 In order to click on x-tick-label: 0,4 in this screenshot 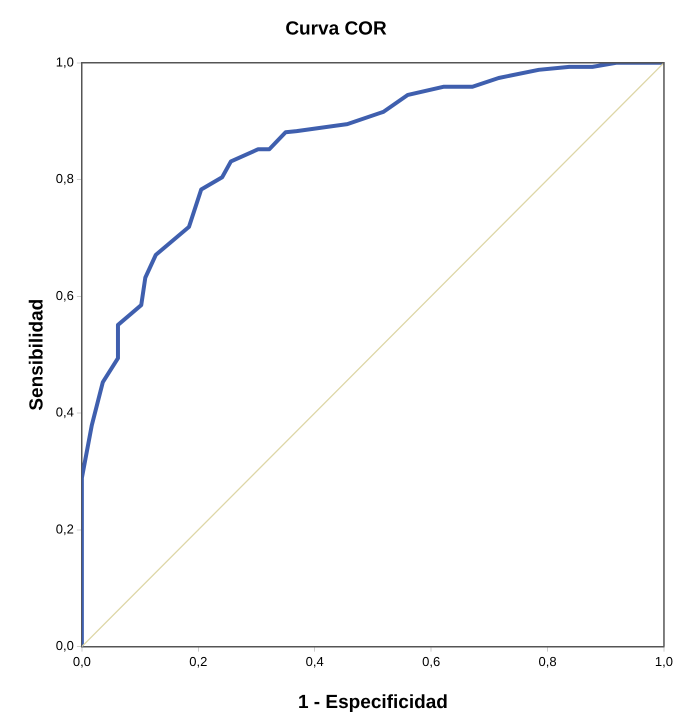, I will do `click(315, 661)`.